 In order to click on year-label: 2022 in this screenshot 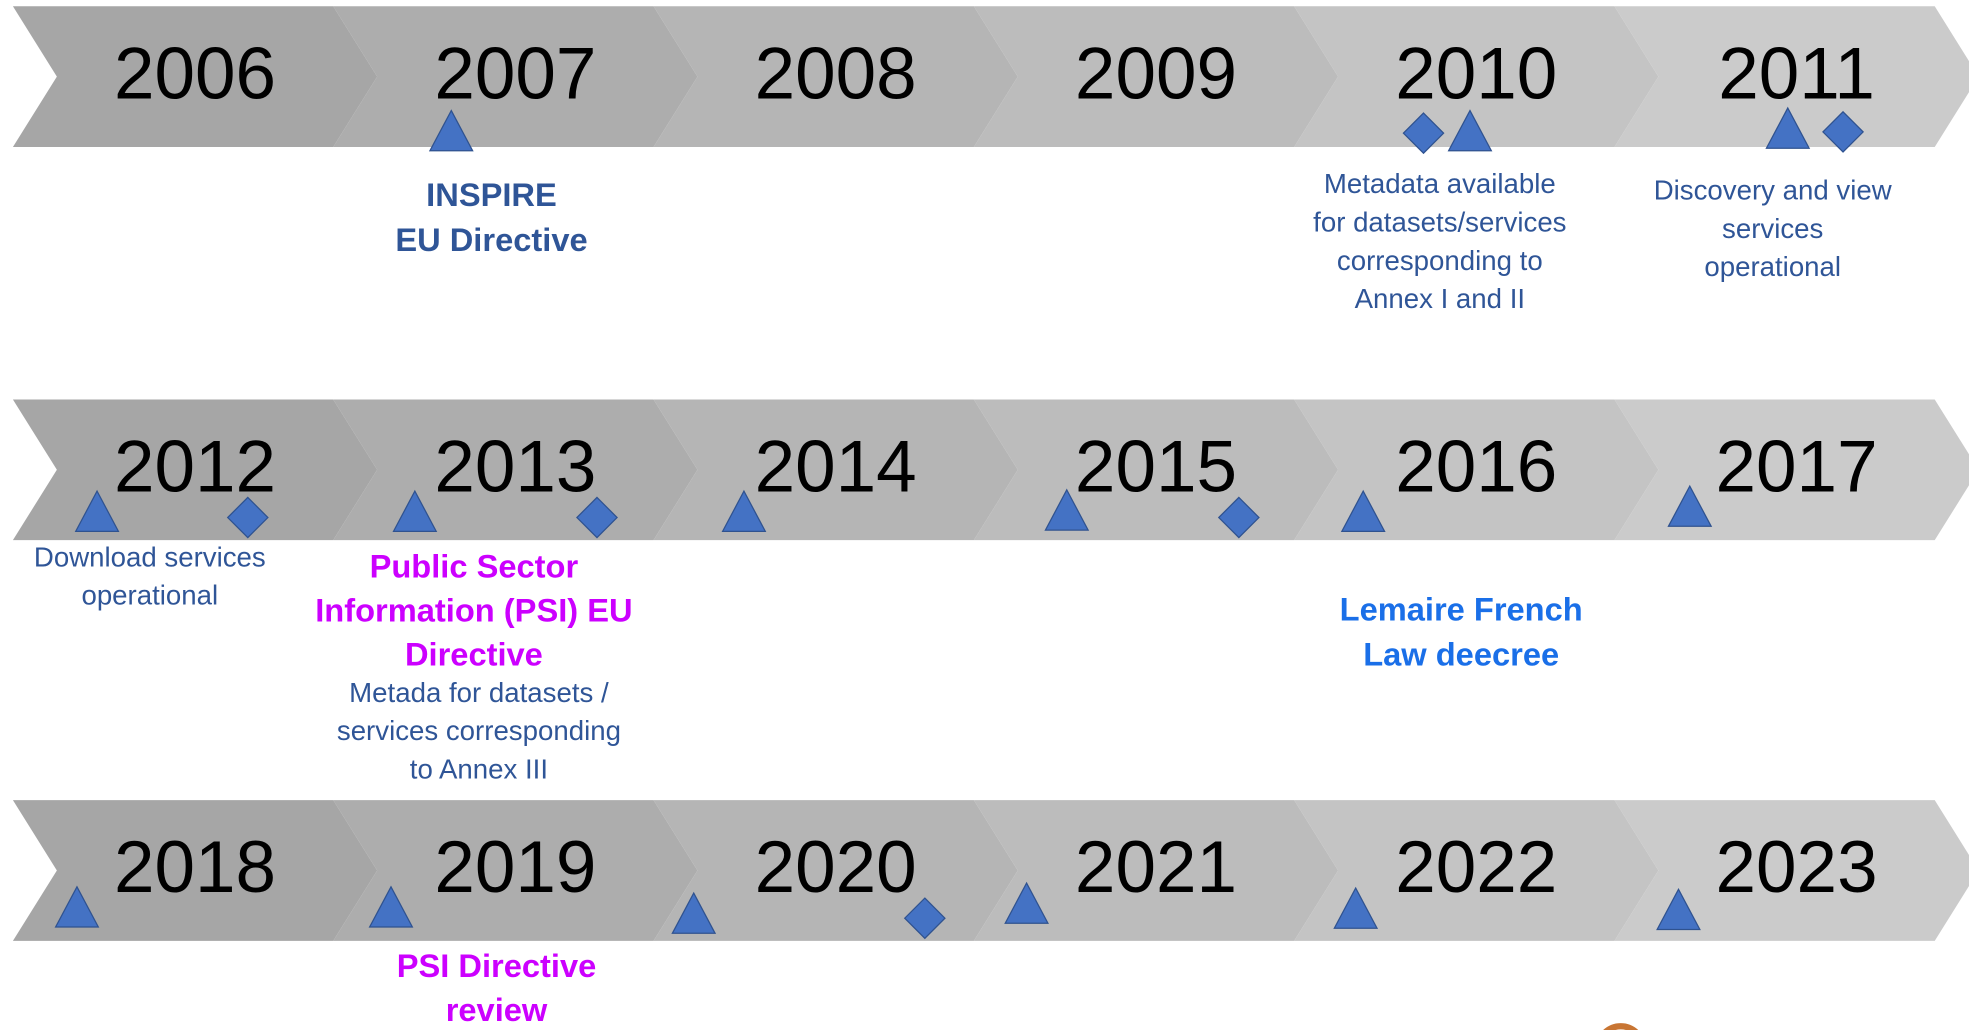, I will do `click(1476, 867)`.